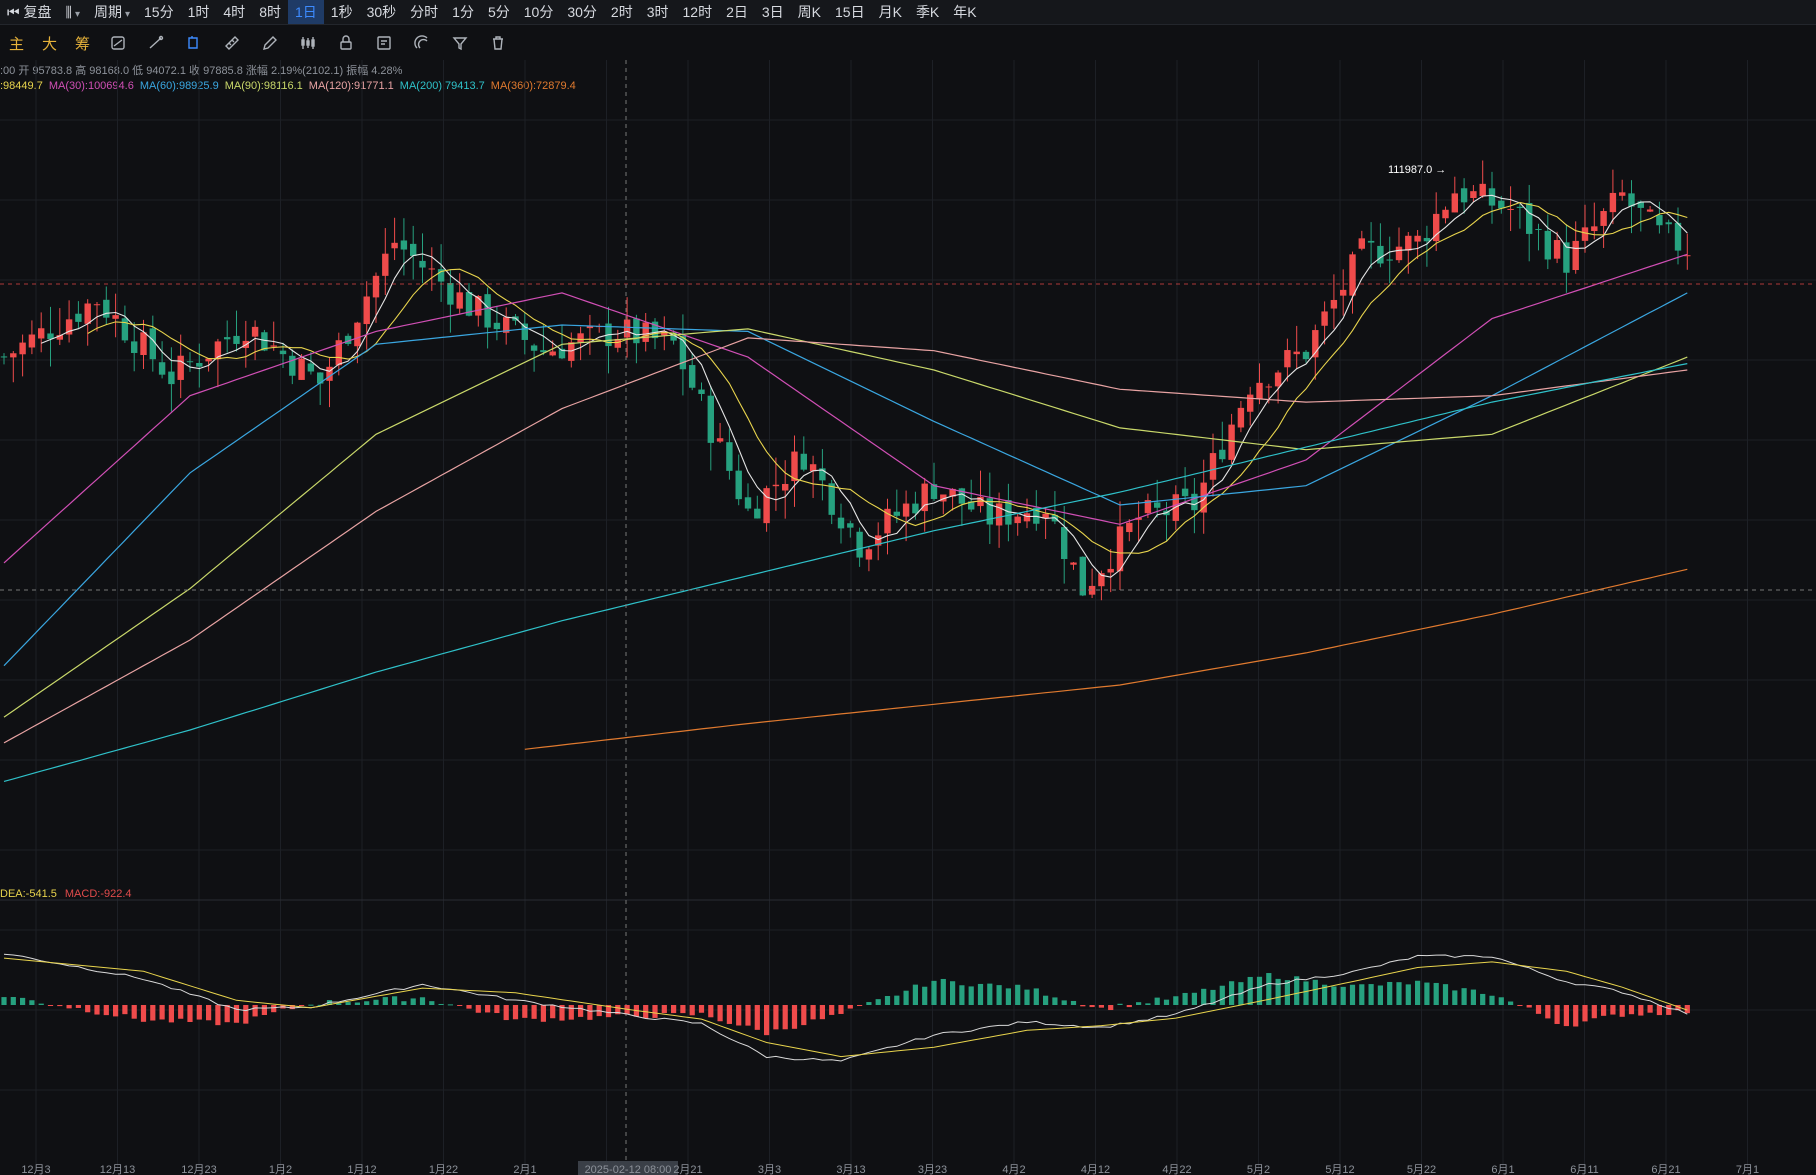  I want to click on interval-19: 月K, so click(890, 12).